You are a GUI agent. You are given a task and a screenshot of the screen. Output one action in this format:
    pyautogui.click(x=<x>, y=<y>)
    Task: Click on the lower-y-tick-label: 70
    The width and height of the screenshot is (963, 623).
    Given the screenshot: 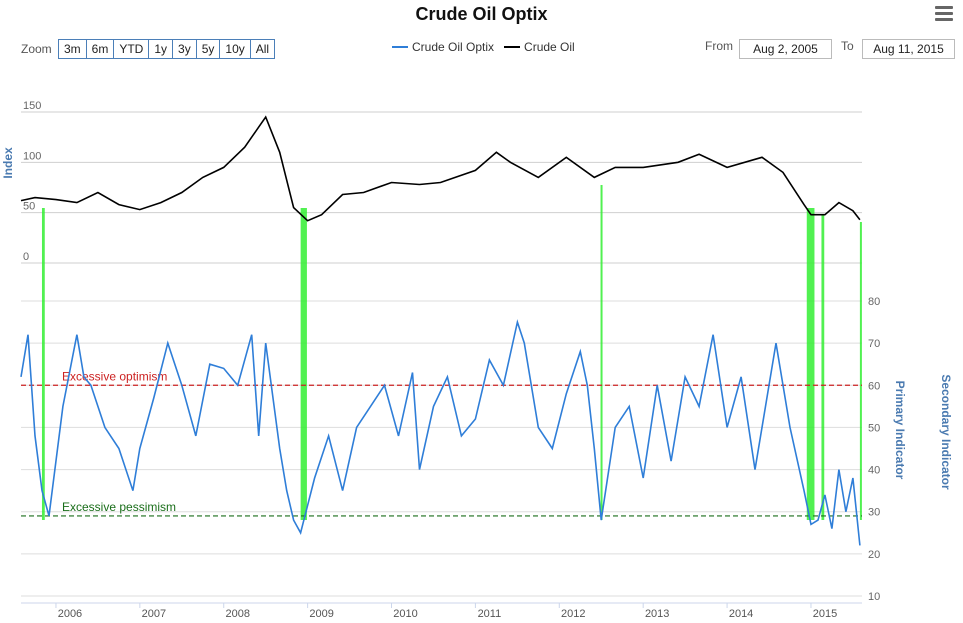 What is the action you would take?
    pyautogui.click(x=874, y=344)
    